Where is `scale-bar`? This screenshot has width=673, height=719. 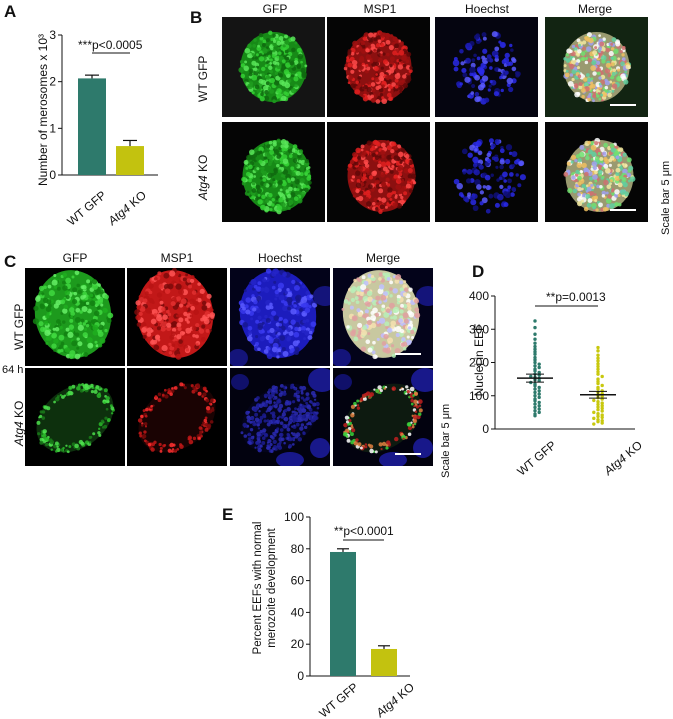 scale-bar is located at coordinates (623, 105).